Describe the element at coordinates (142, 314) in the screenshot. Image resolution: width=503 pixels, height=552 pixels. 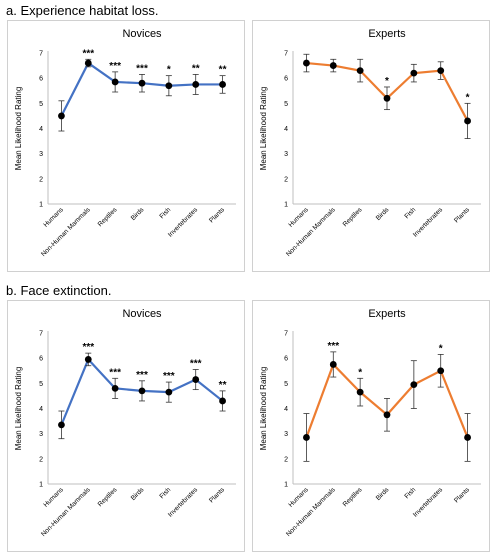
I see `chart-title: Novices` at that location.